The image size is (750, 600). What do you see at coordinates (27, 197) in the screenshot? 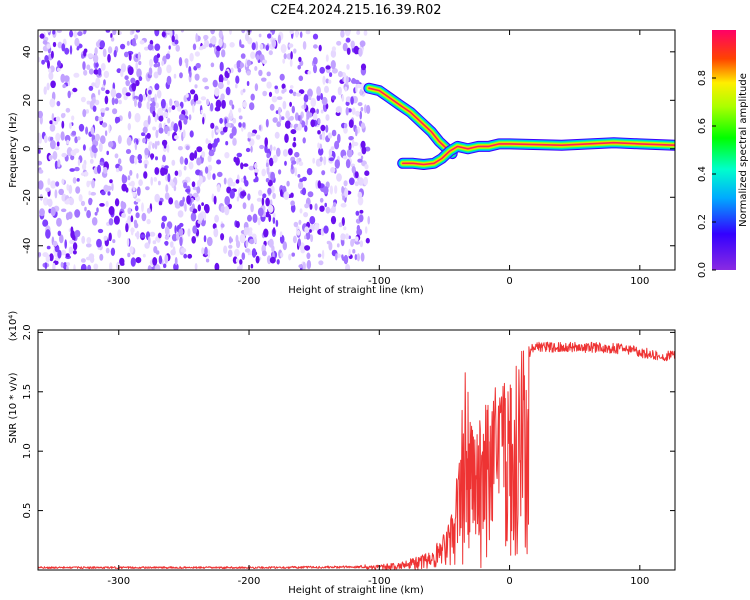
I see `y-tick-label: -20` at bounding box center [27, 197].